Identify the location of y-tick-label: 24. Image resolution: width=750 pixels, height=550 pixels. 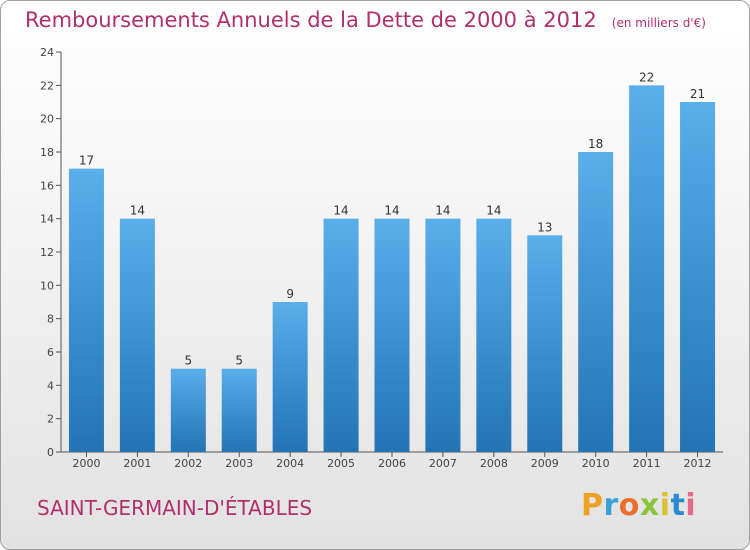
(47, 52).